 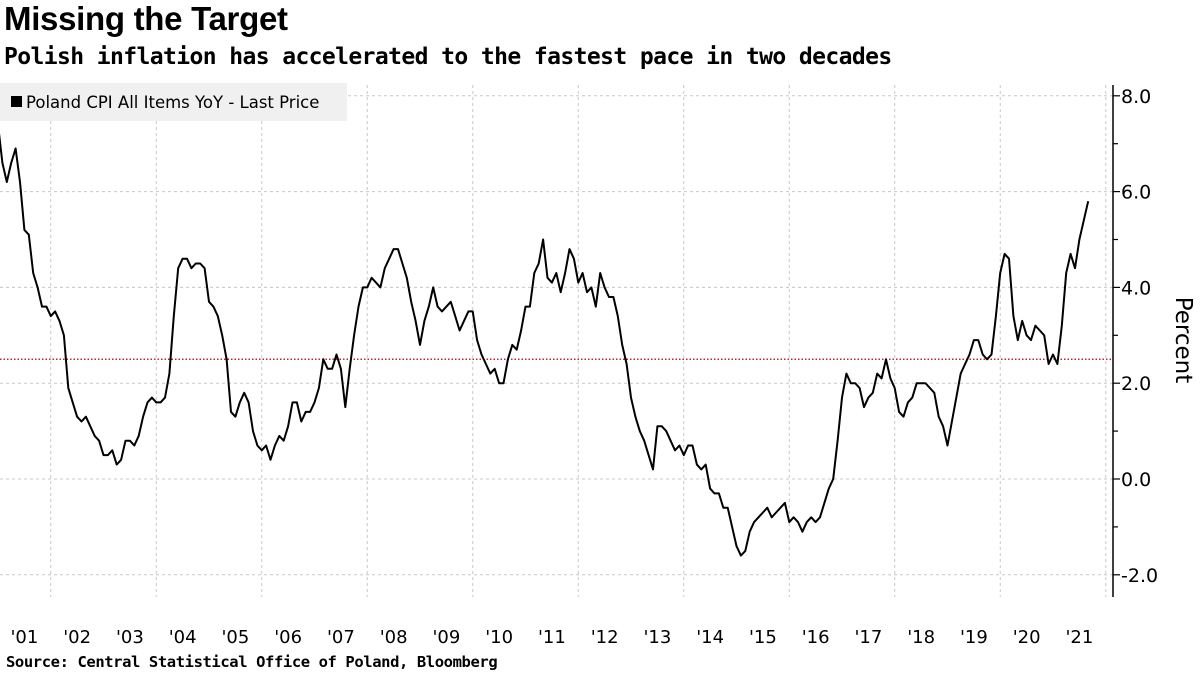 I want to click on y-tick-label: -2.0, so click(x=1139, y=576).